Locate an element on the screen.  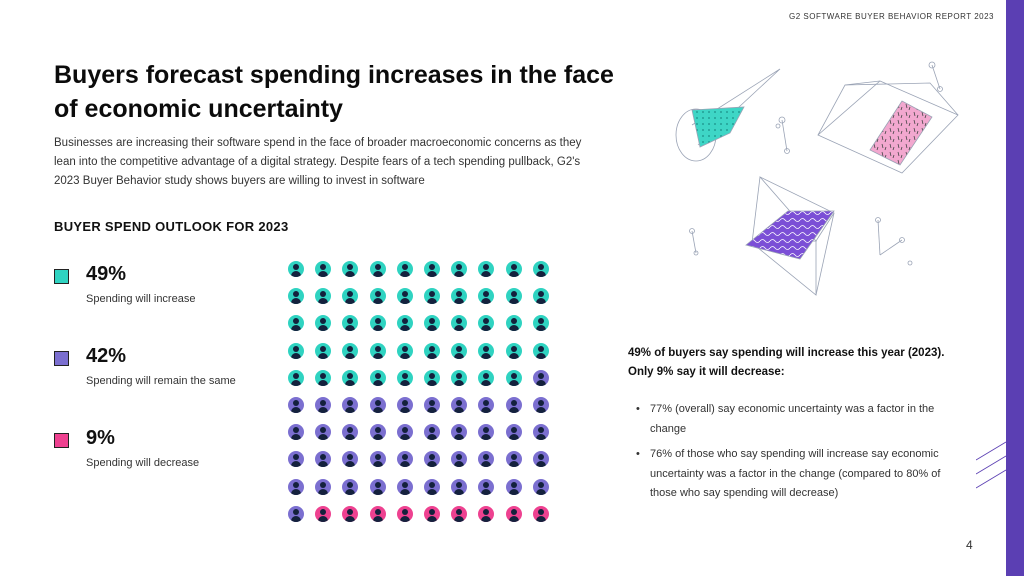
legend-pct-increase: 49% is located at coordinates (106, 274).